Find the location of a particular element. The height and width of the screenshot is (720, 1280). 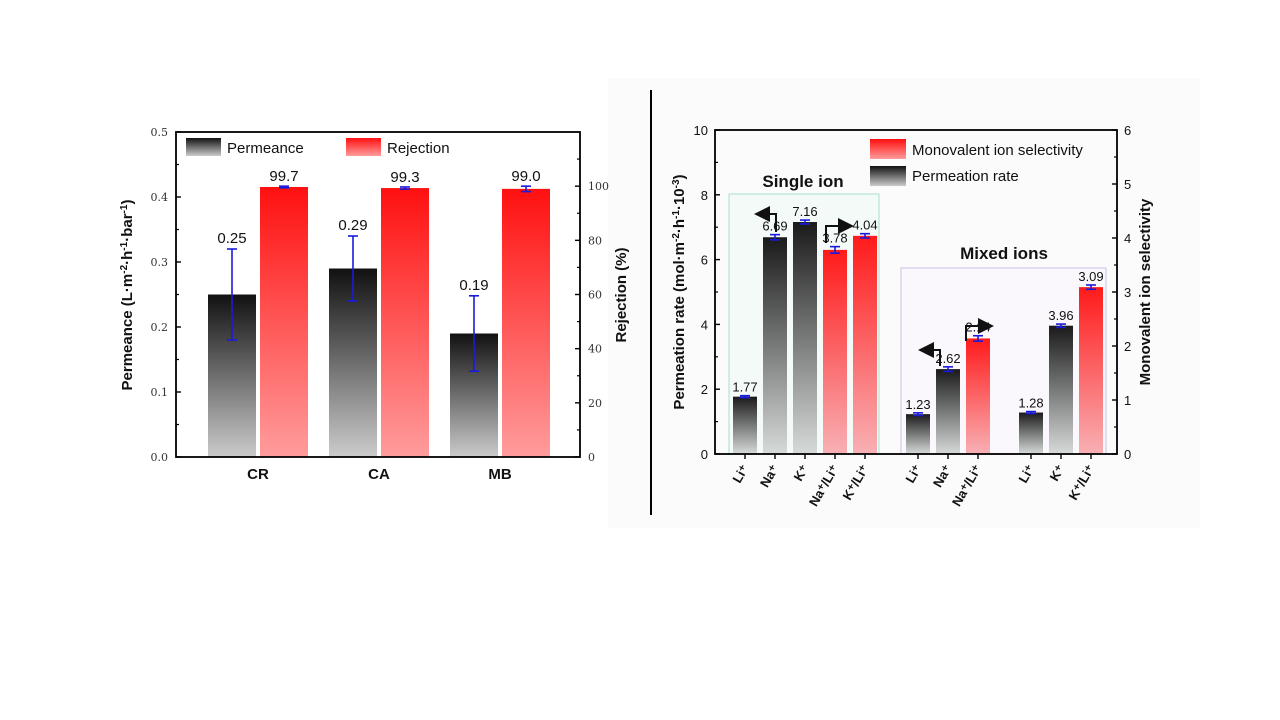

y-tick-label: 6 is located at coordinates (704, 260).